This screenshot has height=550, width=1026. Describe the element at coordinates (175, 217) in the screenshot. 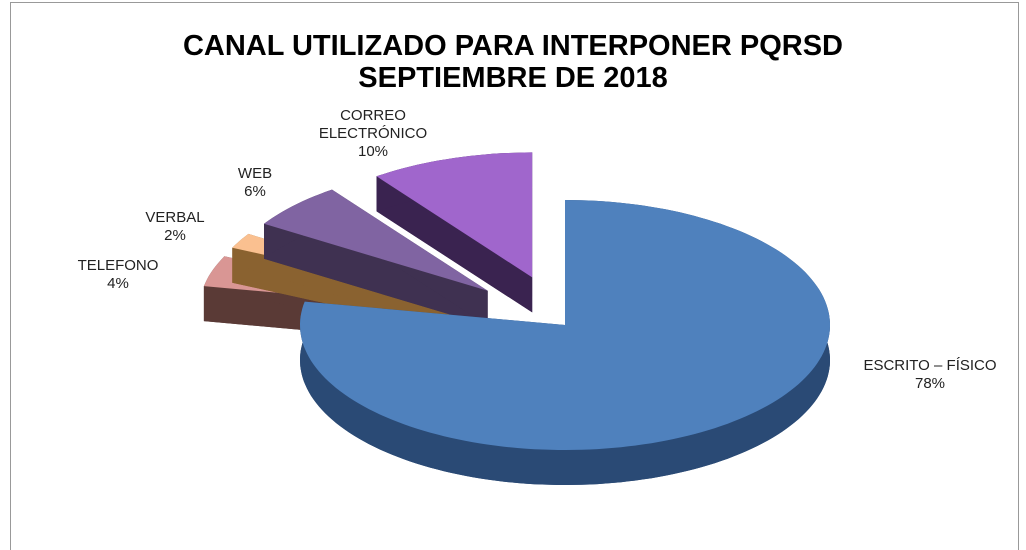

I see `slice-label: VERBAL` at that location.